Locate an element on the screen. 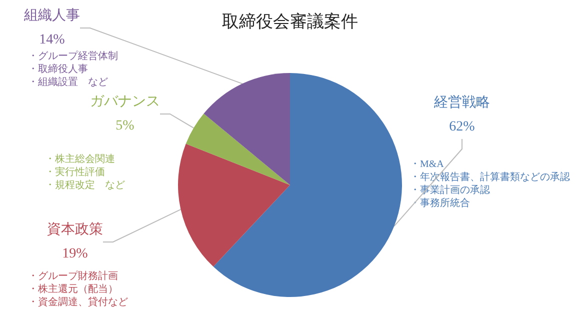 This screenshot has height=330, width=580. text: ・実行性評価 is located at coordinates (75, 172).